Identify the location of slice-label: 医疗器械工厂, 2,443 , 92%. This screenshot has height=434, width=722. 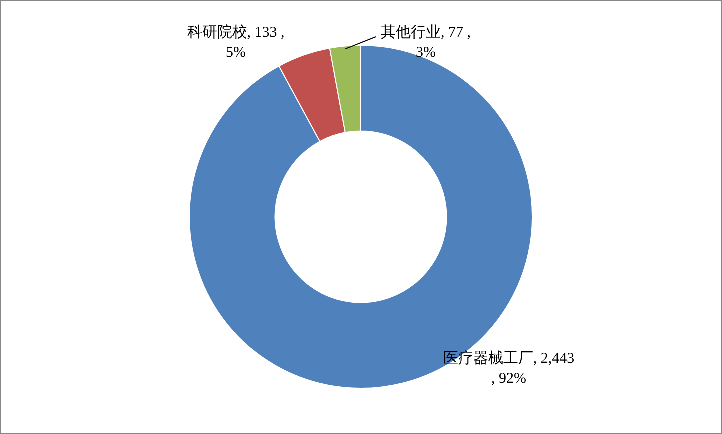
(509, 368).